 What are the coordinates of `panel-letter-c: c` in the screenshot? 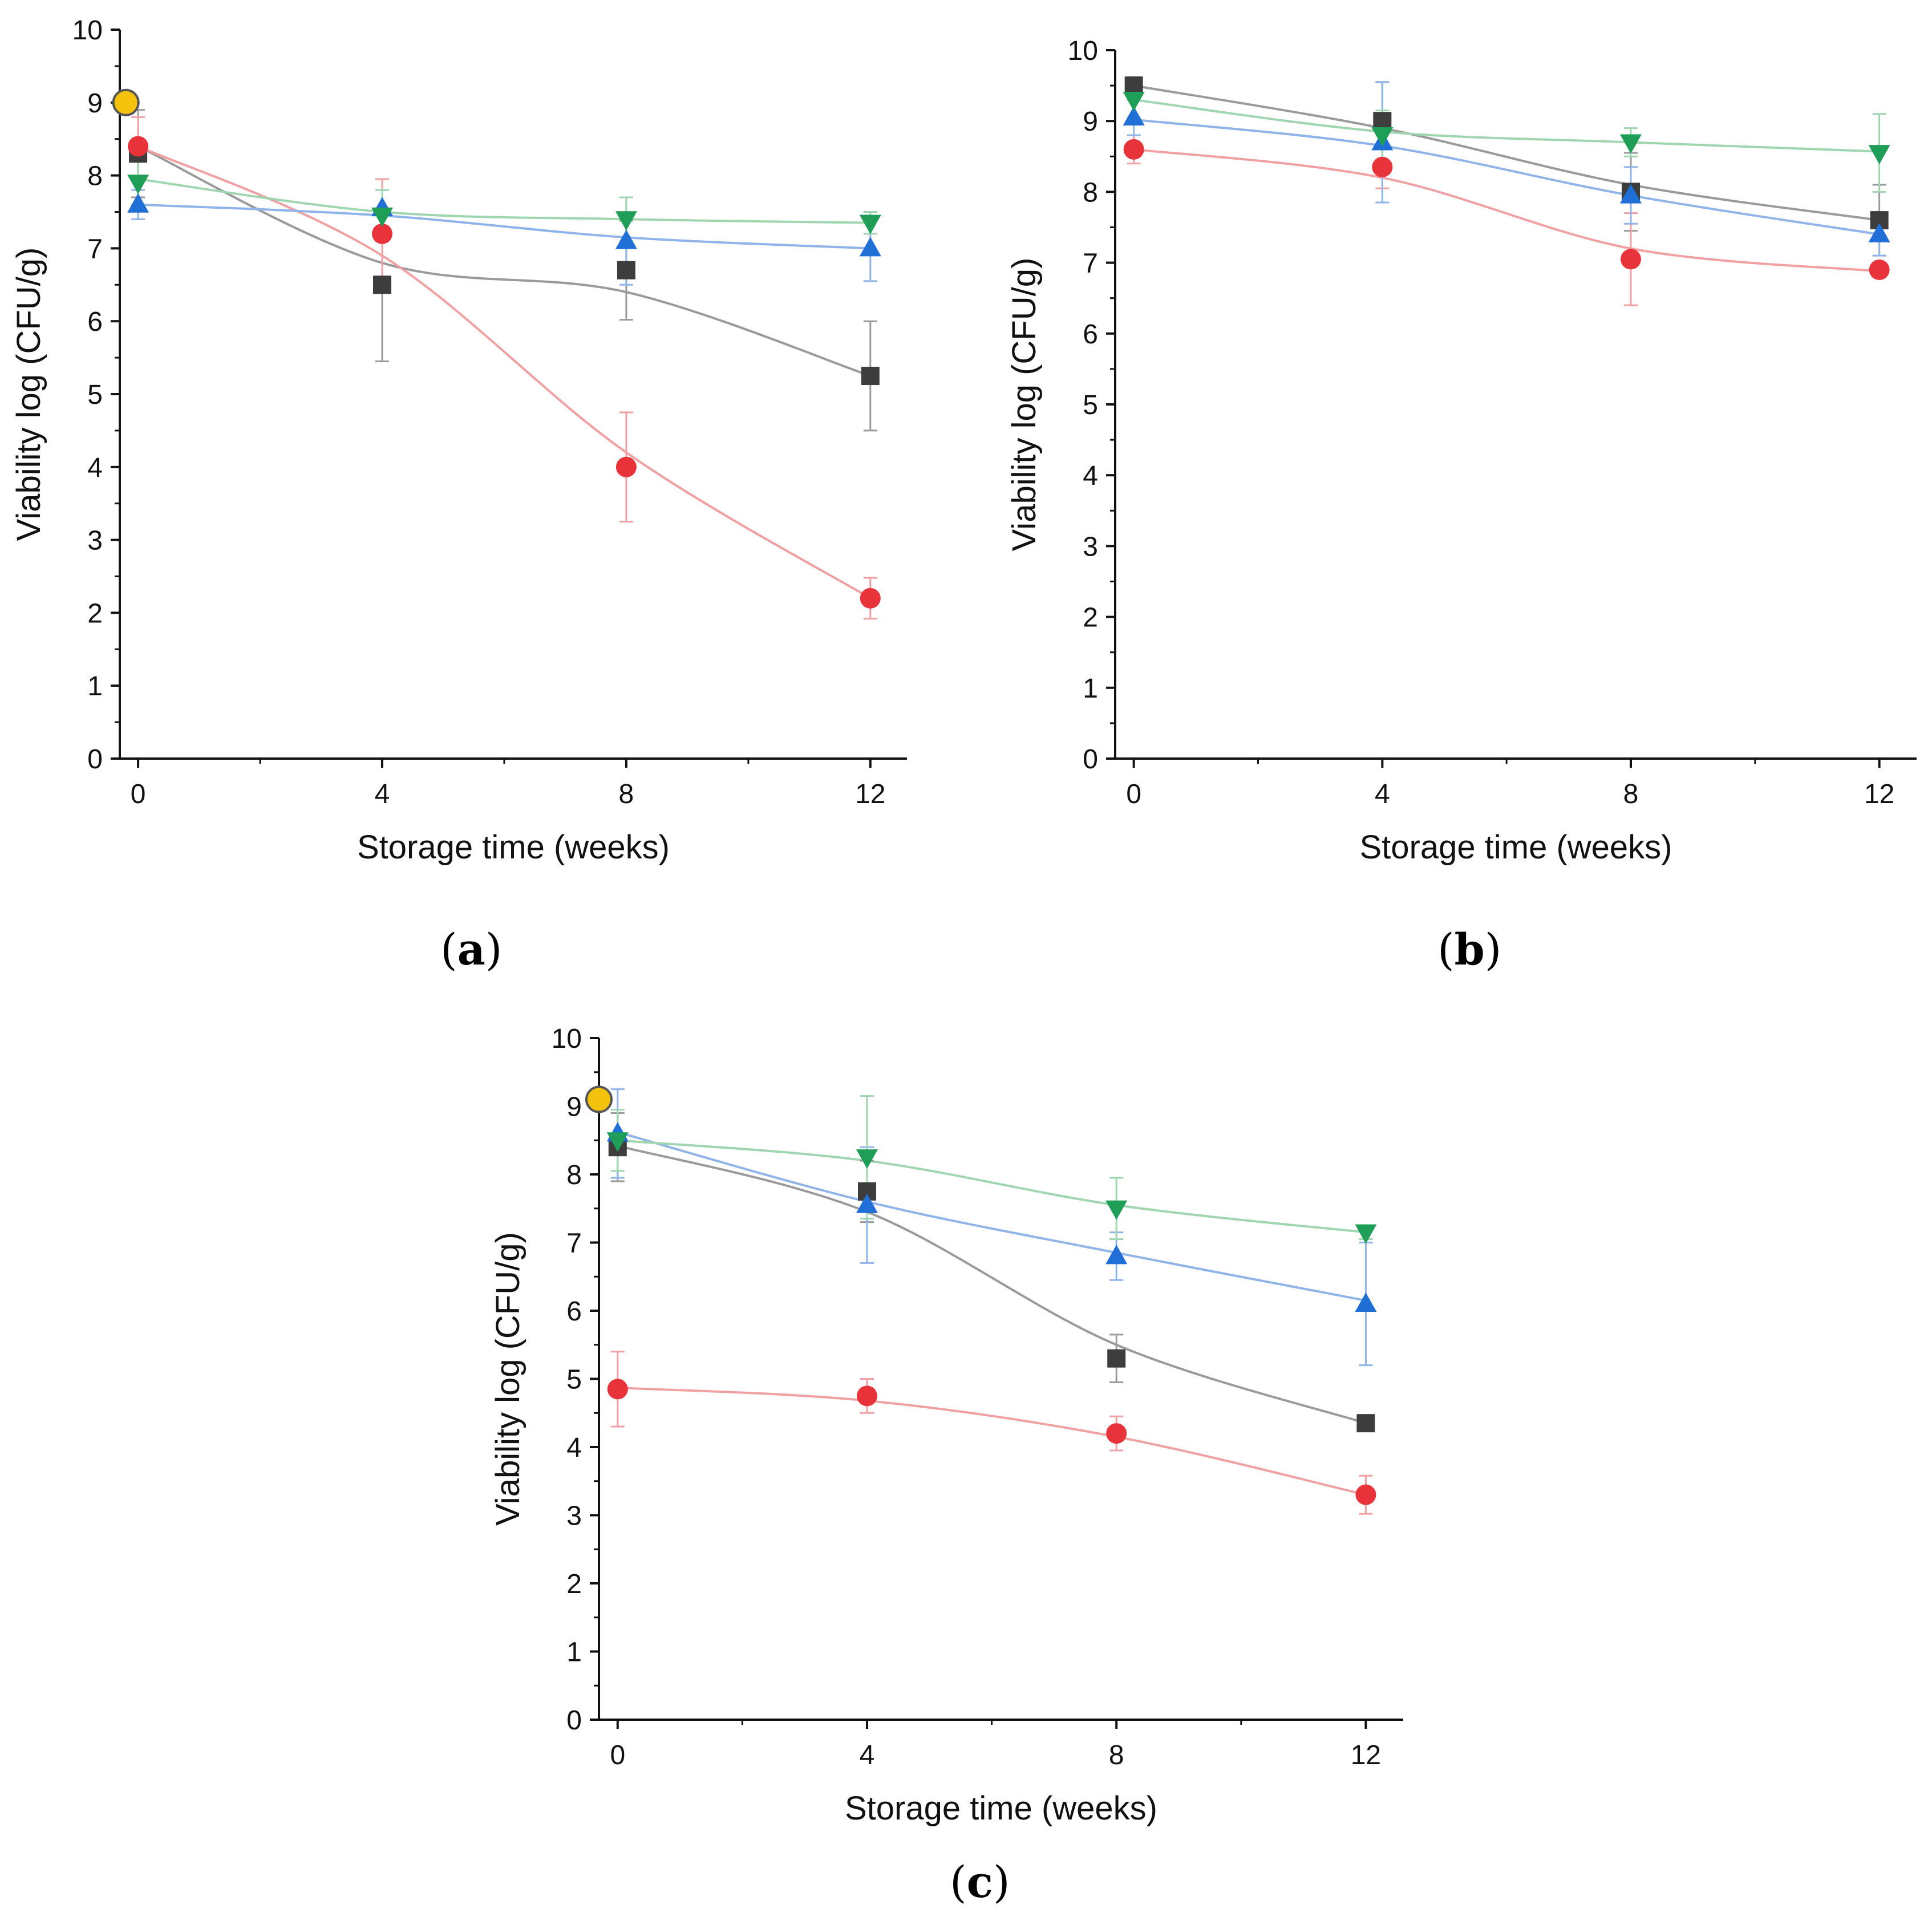 It's located at (979, 1882).